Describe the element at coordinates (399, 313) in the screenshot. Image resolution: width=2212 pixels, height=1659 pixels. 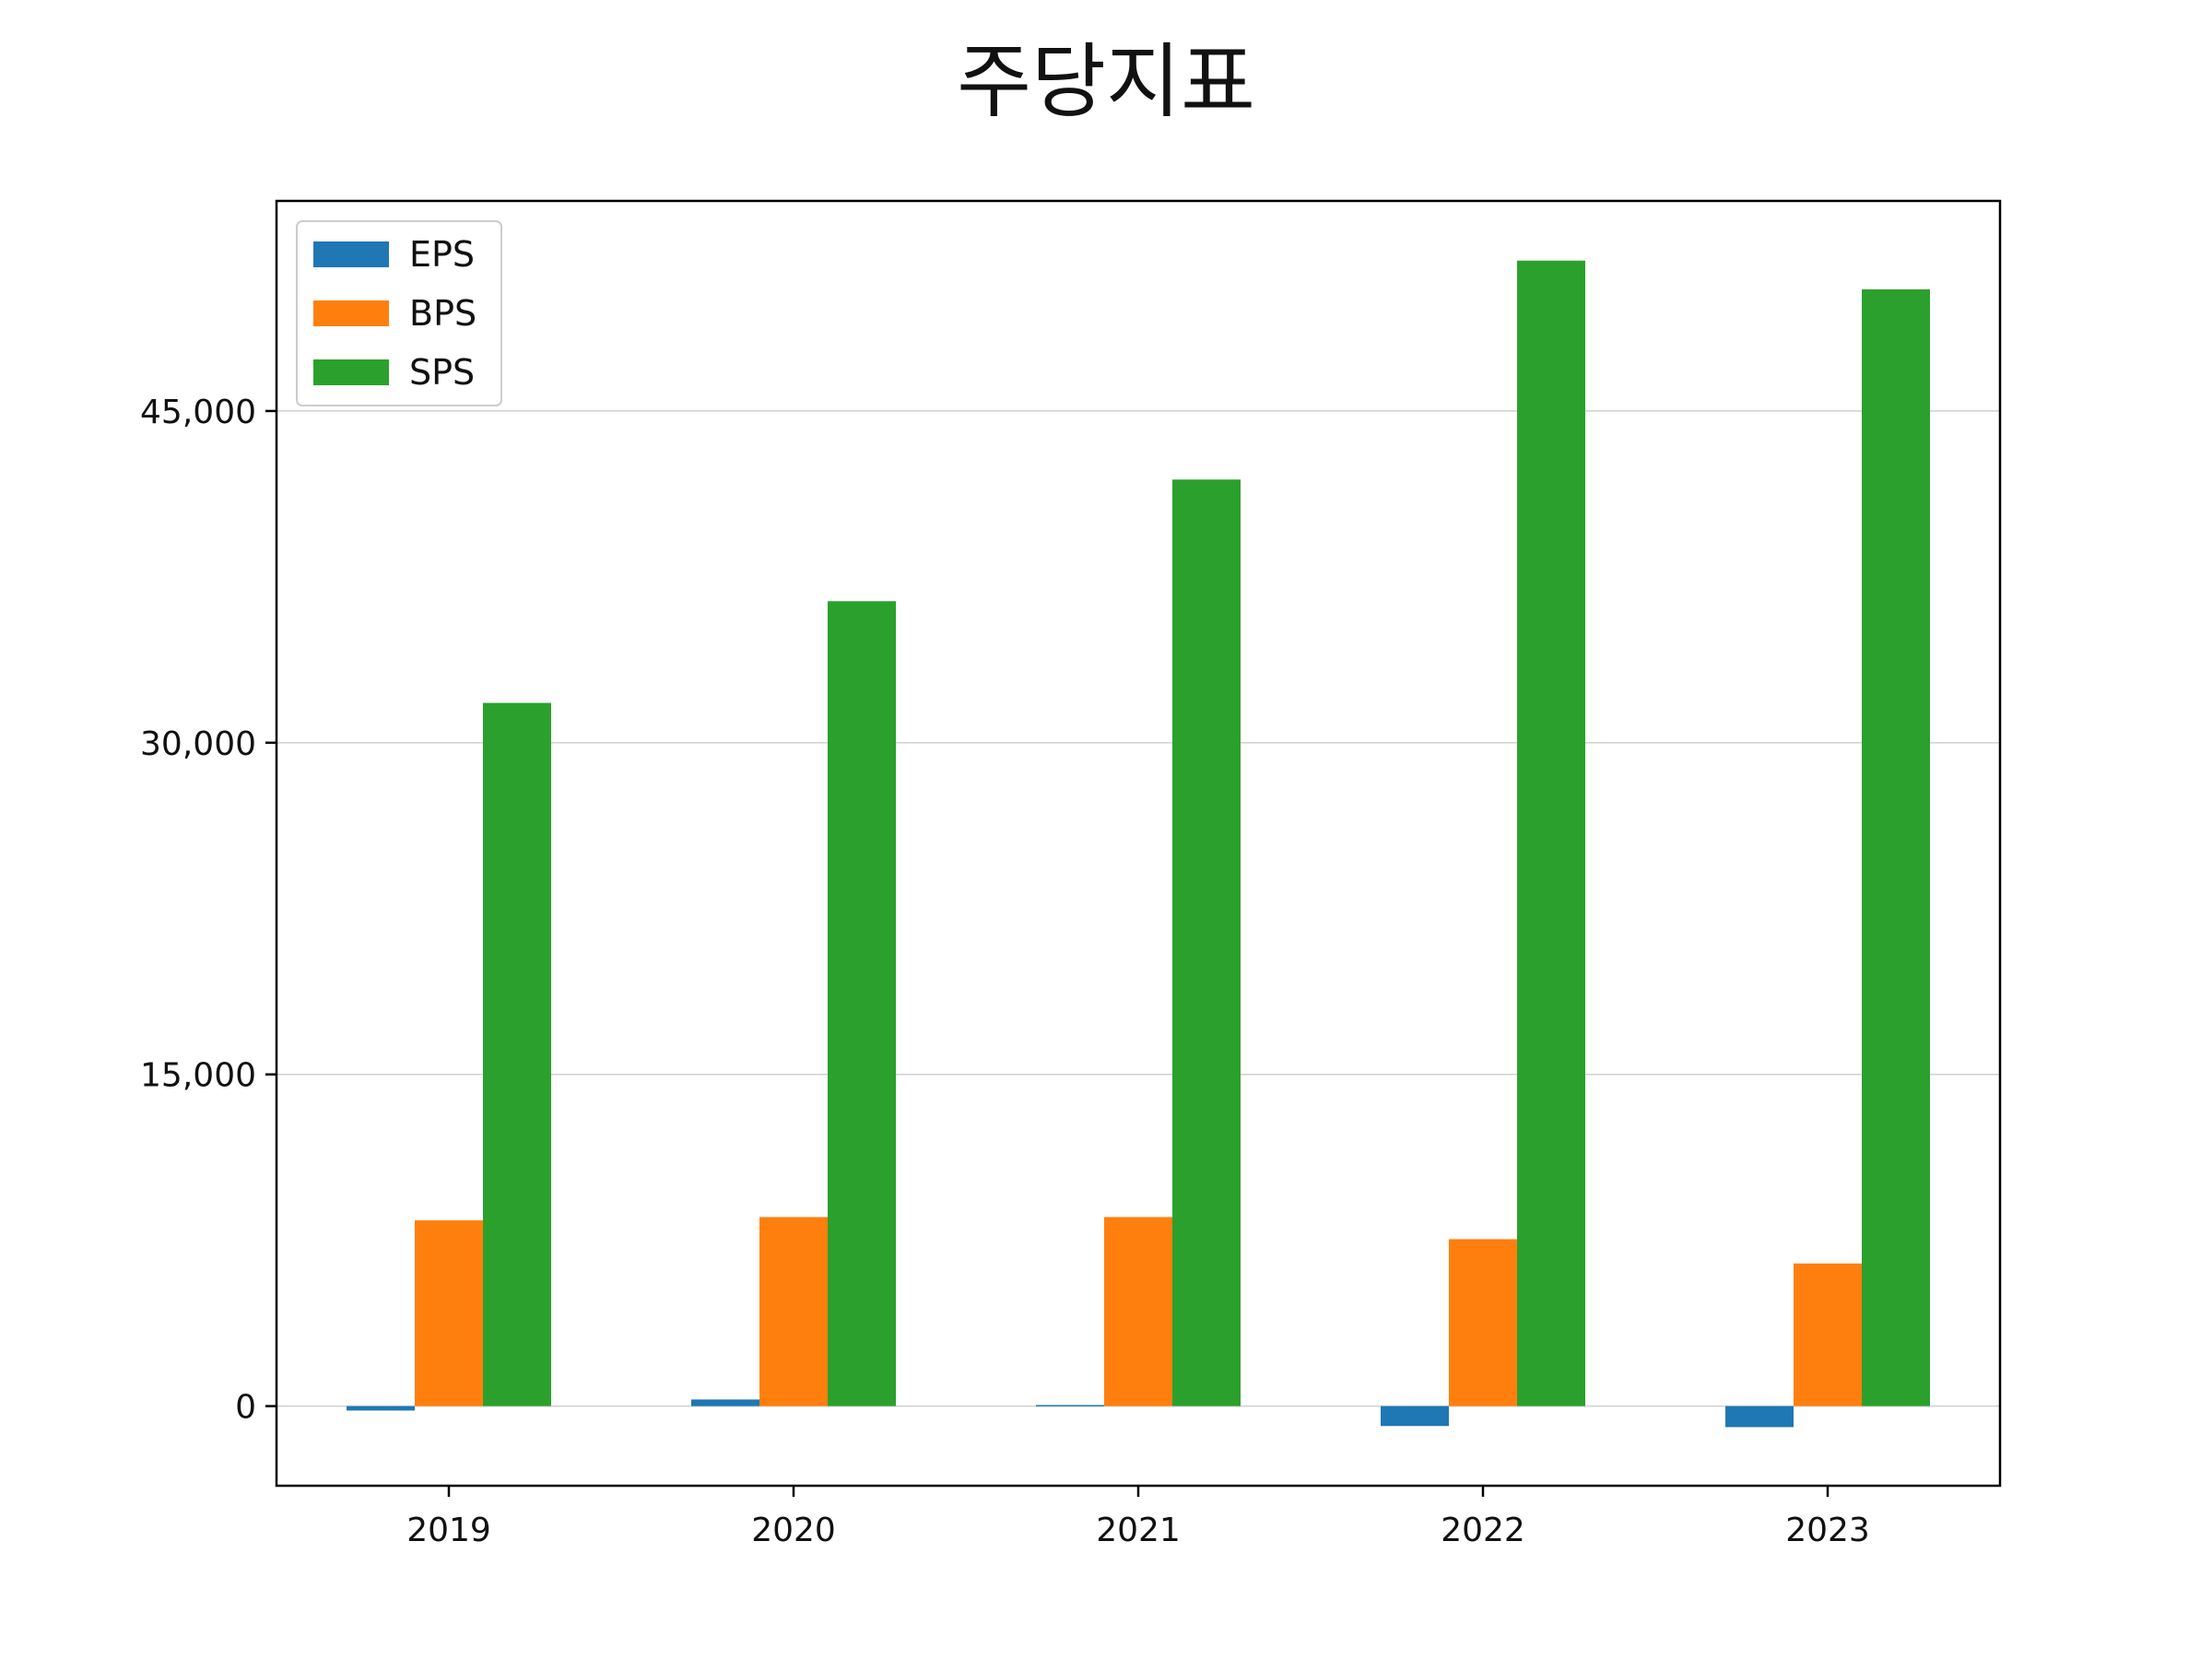
I see `legend: EPS BPS SPS` at that location.